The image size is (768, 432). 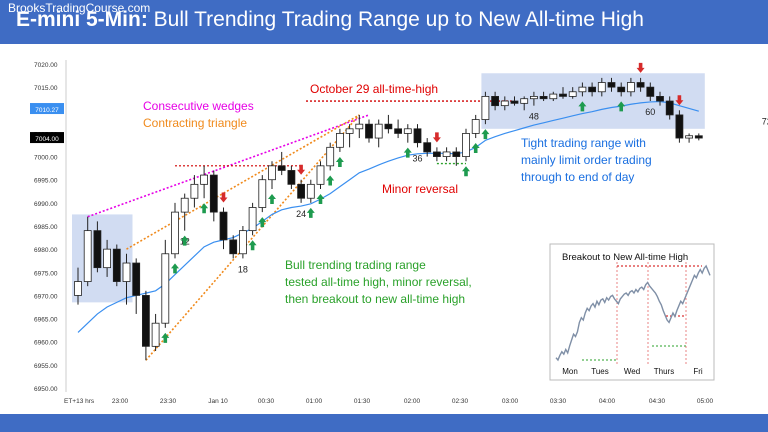 What do you see at coordinates (243, 269) in the screenshot?
I see `bar-count-label: 18` at bounding box center [243, 269].